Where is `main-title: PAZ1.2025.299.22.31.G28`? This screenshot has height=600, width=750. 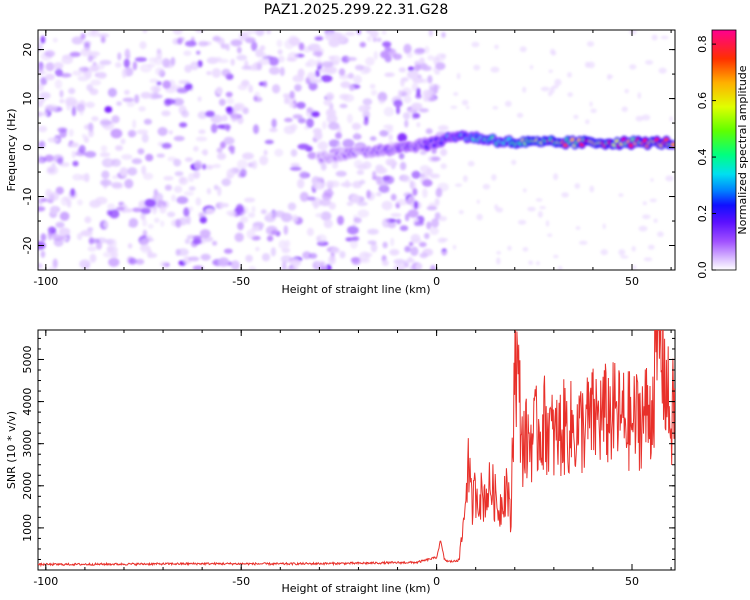 main-title: PAZ1.2025.299.22.31.G28 is located at coordinates (356, 10).